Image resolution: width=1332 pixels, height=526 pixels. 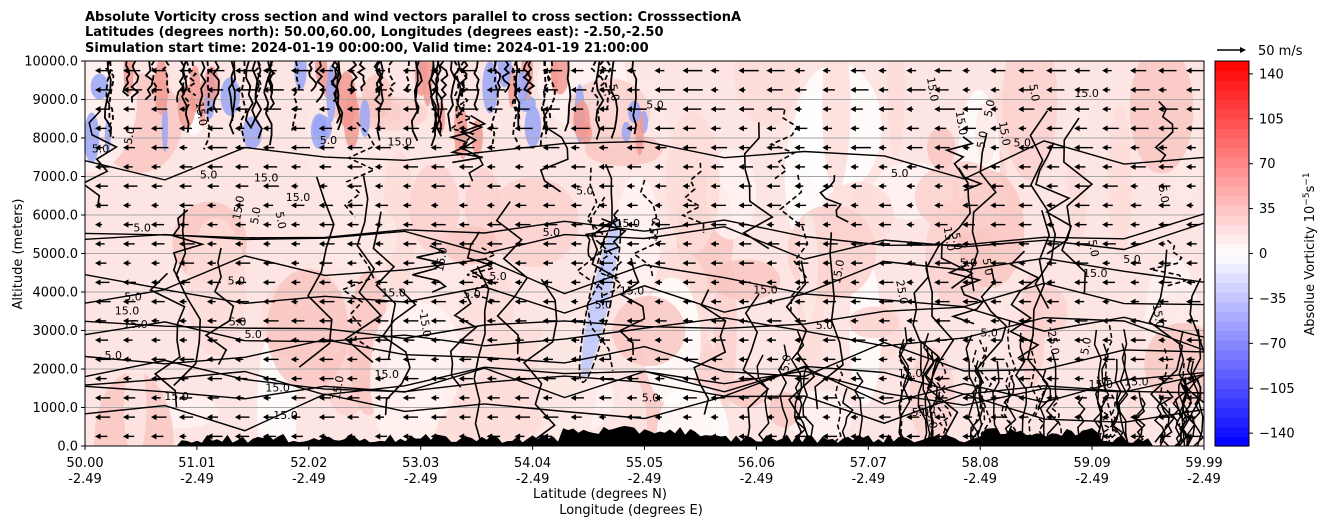 I want to click on contour-label: -15.0, so click(x=425, y=323).